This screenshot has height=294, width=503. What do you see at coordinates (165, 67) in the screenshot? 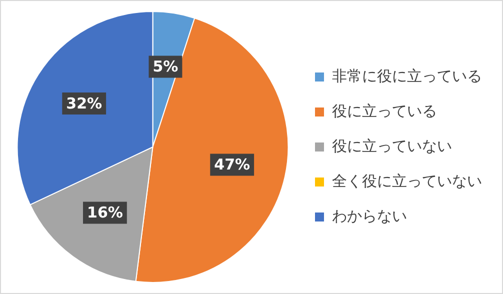
I see `data-label: 5%` at bounding box center [165, 67].